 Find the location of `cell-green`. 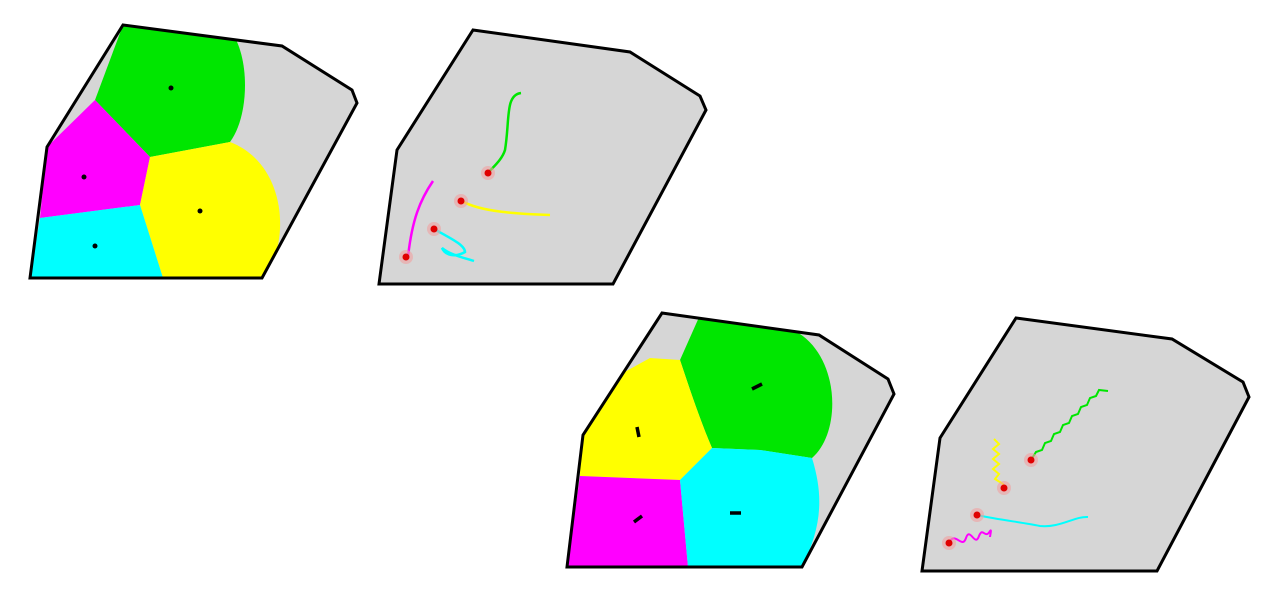

cell-green is located at coordinates (170, 91).